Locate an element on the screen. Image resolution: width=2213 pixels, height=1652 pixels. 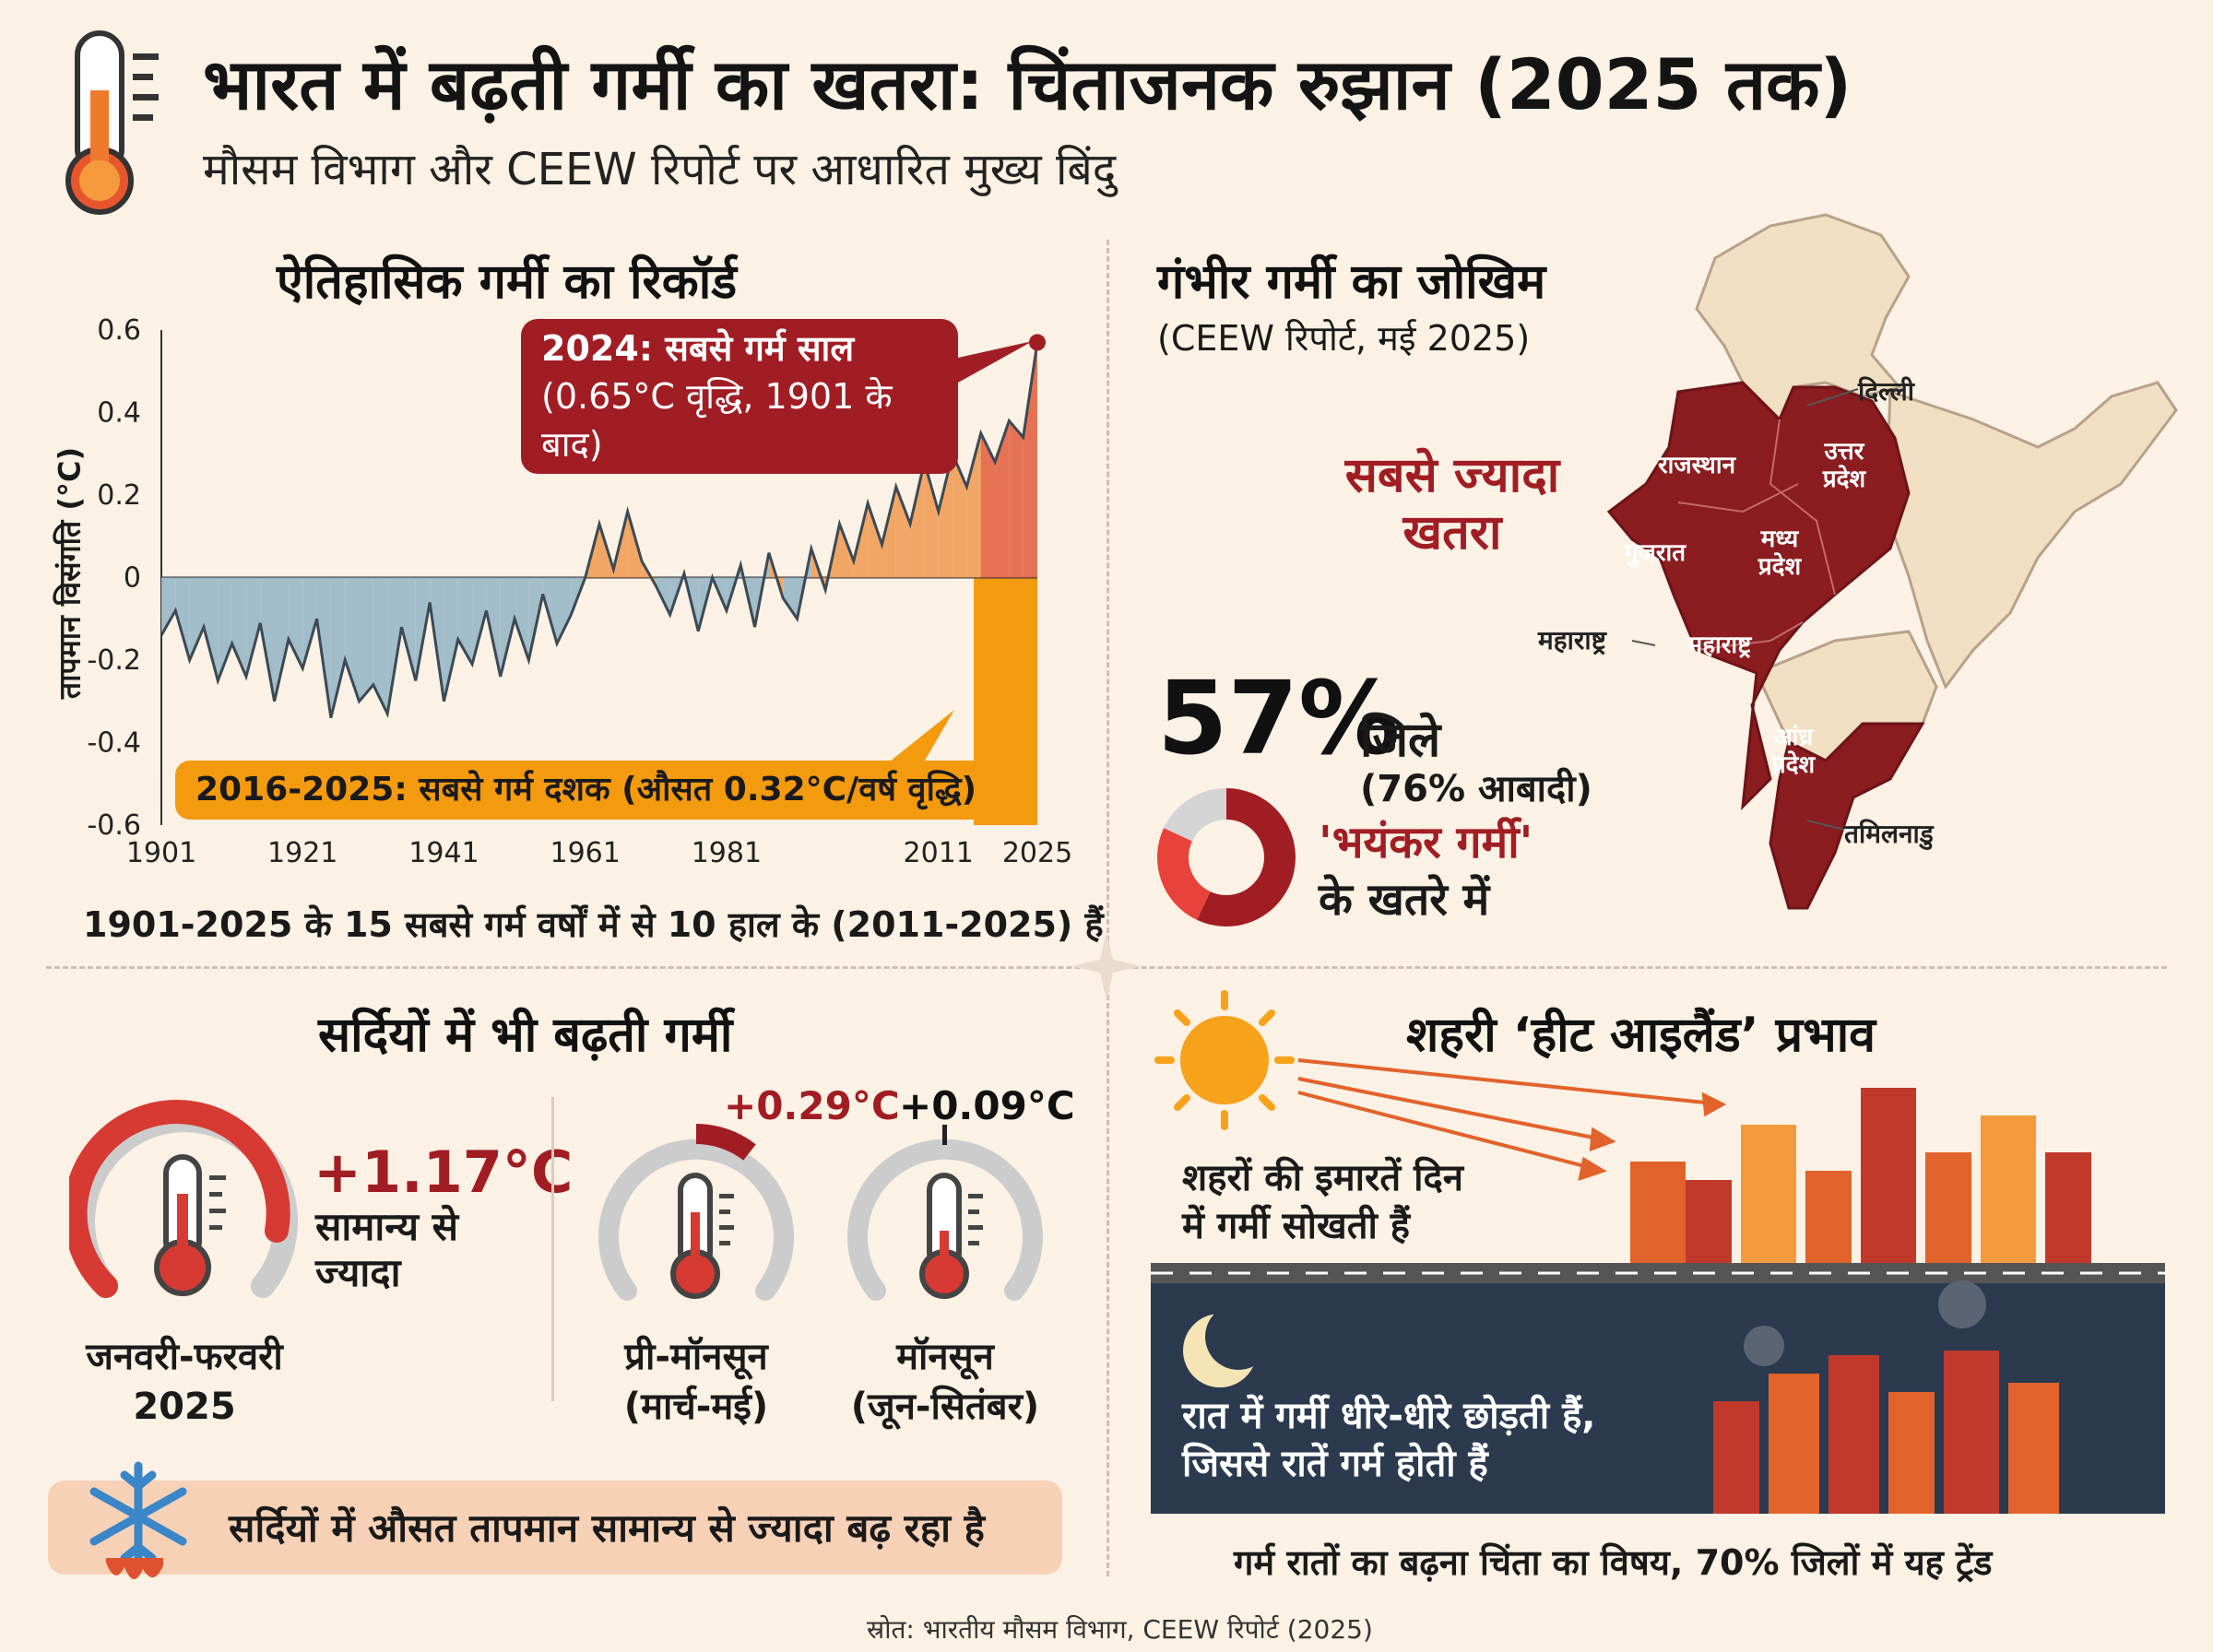
state-tamilnadu: तमिलनाडु is located at coordinates (1889, 834).